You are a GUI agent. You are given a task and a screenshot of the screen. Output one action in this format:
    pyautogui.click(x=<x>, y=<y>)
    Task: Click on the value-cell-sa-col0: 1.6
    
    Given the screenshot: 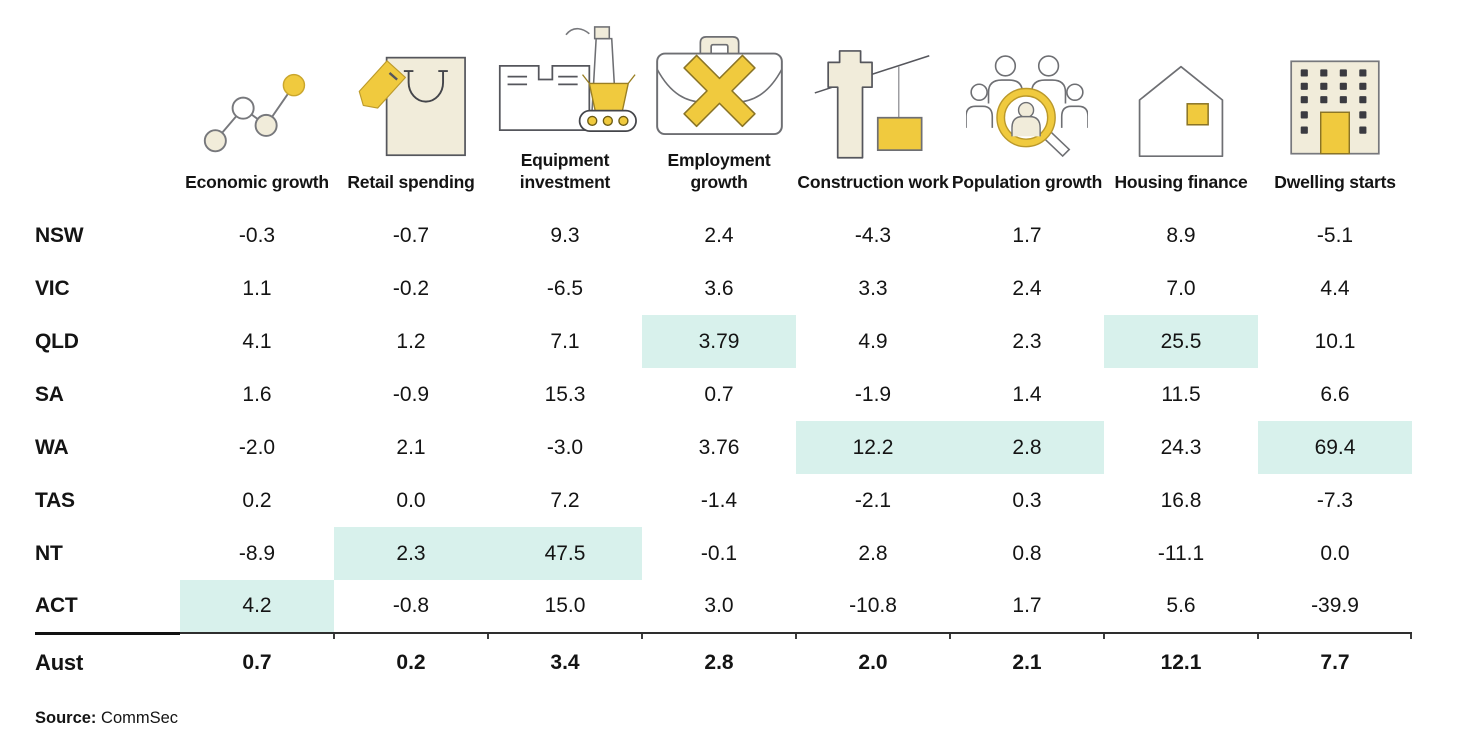 What is the action you would take?
    pyautogui.click(x=257, y=394)
    